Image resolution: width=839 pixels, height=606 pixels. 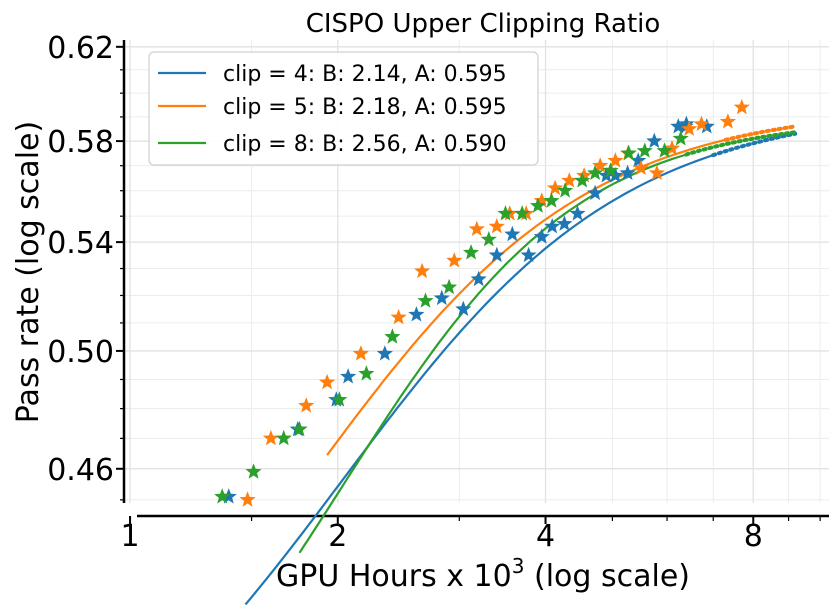 What do you see at coordinates (365, 74) in the screenshot?
I see `legend-label-clip4: clip = 4: B: 2.14, A: 0.595` at bounding box center [365, 74].